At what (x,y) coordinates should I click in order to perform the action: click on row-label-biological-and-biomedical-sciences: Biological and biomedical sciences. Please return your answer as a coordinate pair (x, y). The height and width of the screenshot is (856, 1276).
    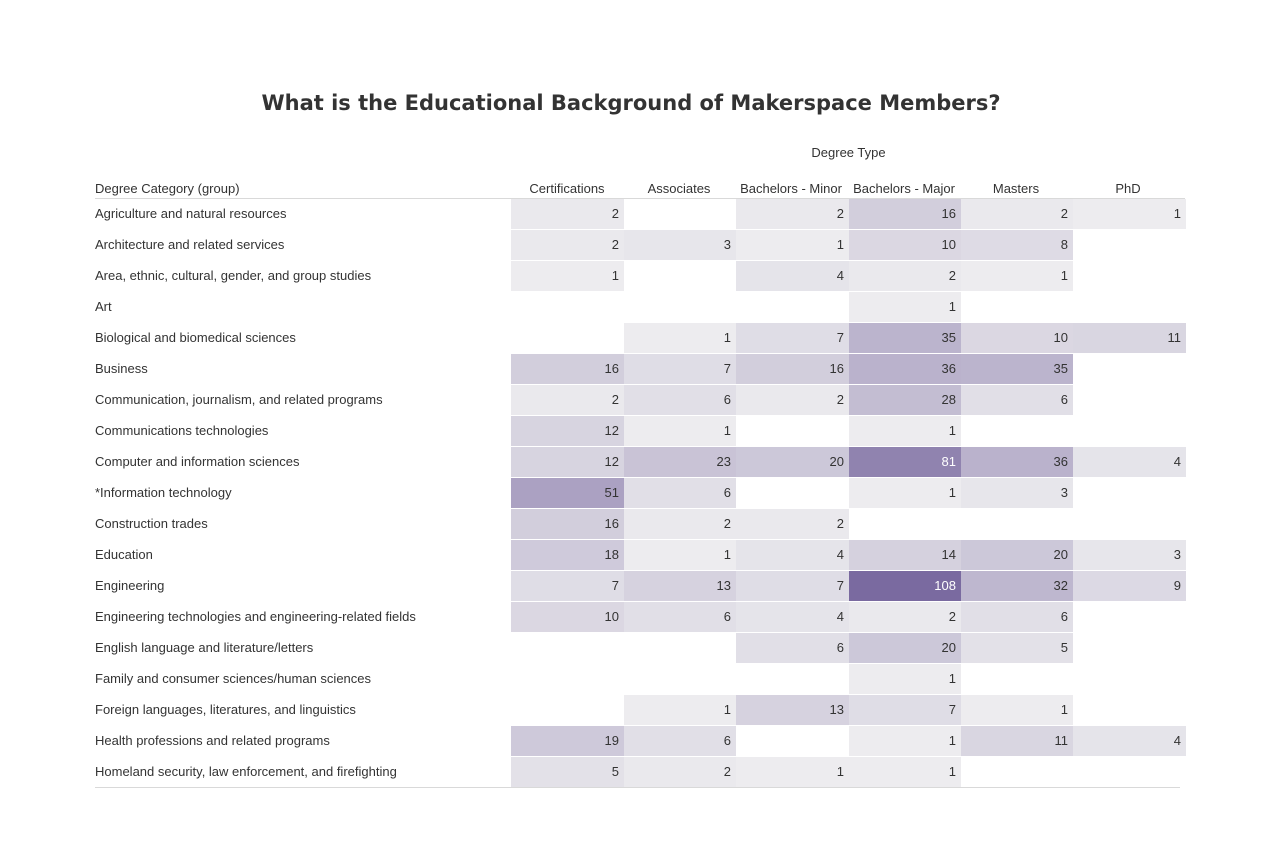
    Looking at the image, I should click on (195, 337).